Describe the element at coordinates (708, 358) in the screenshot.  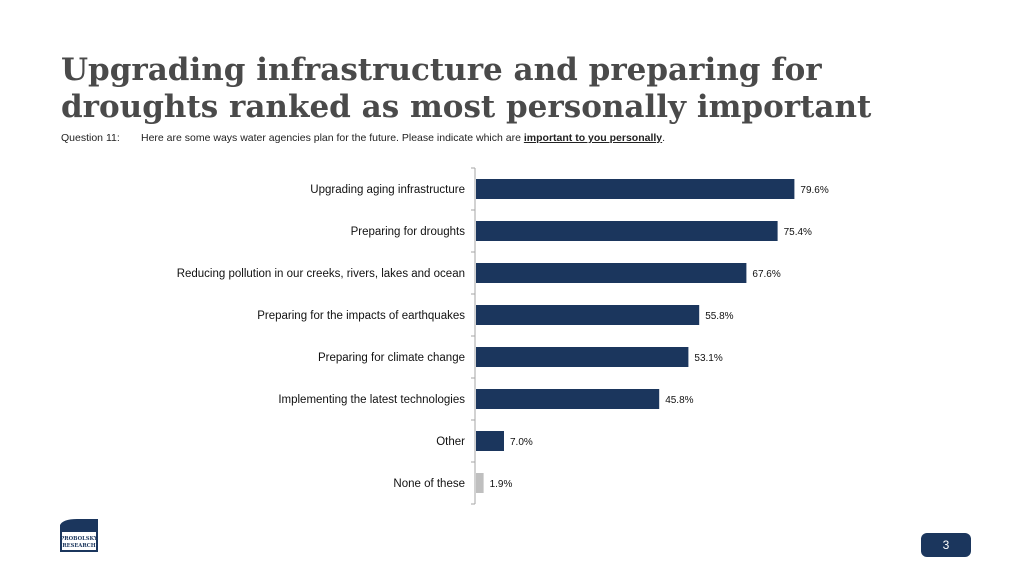
I see `data-label: 53.1%` at that location.